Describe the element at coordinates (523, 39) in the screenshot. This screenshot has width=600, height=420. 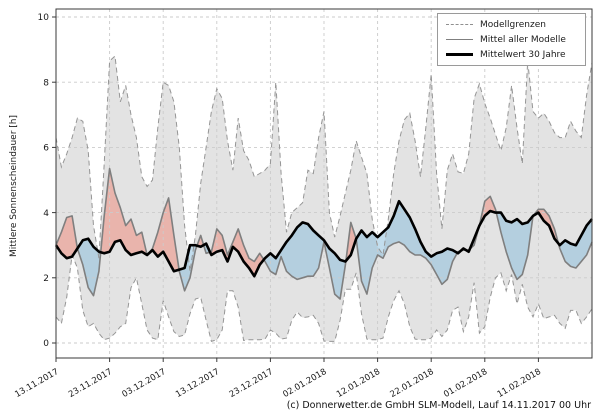
I see `legend-label: Mittel aller Modelle` at that location.